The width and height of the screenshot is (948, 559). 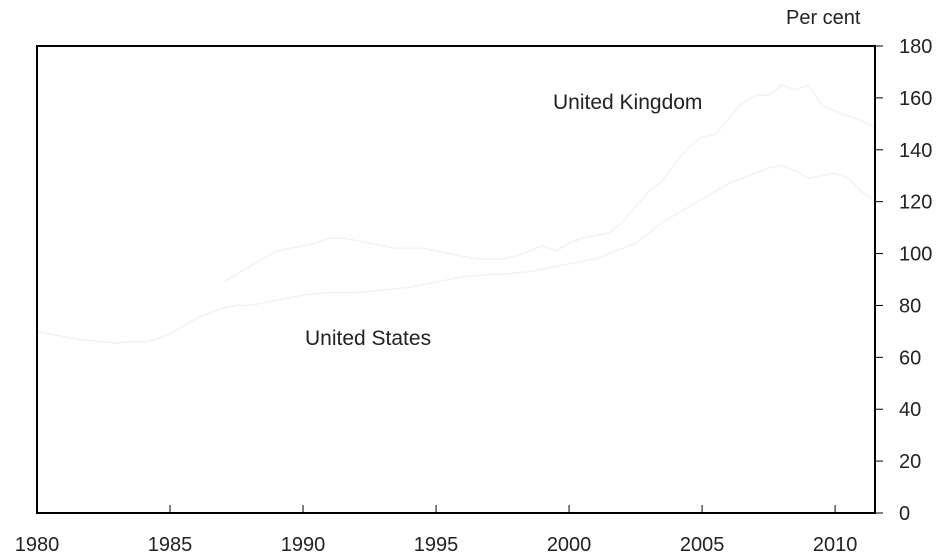 I want to click on y-tick-label: 160, so click(x=915, y=99).